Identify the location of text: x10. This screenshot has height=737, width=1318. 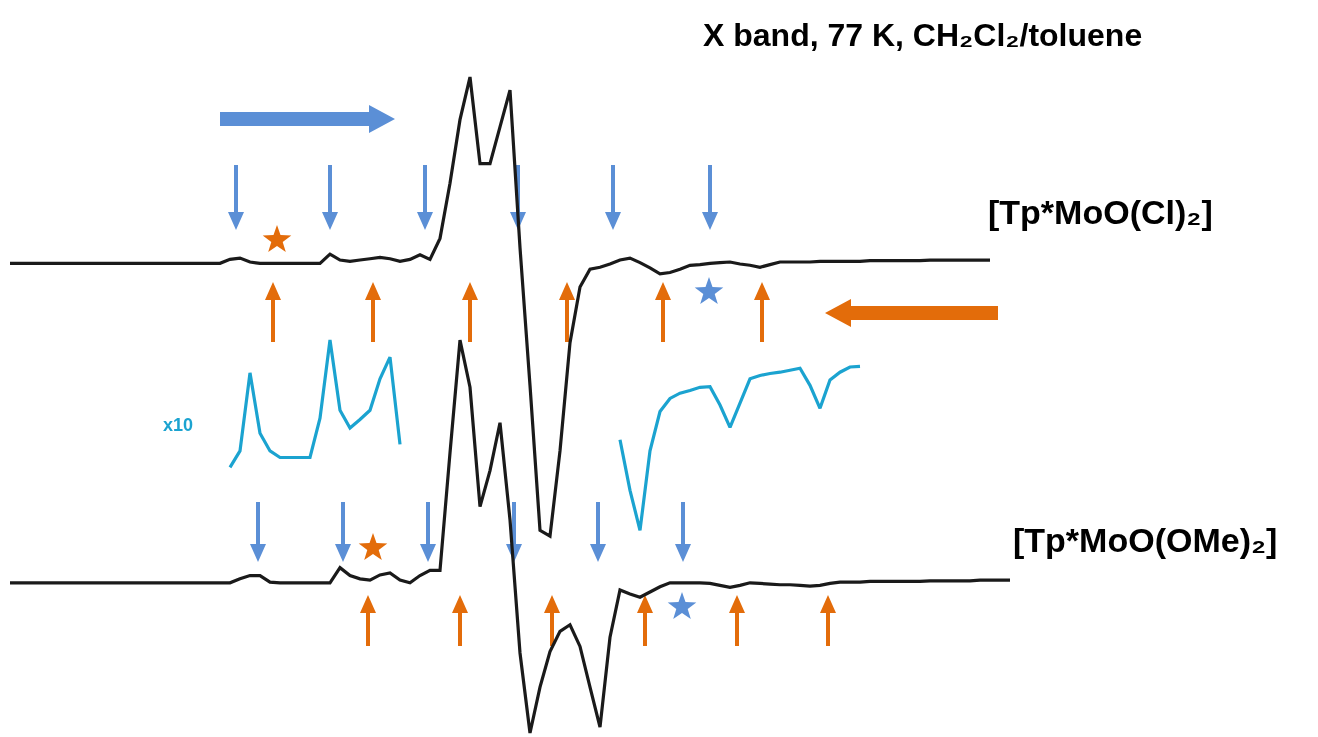
(178, 425).